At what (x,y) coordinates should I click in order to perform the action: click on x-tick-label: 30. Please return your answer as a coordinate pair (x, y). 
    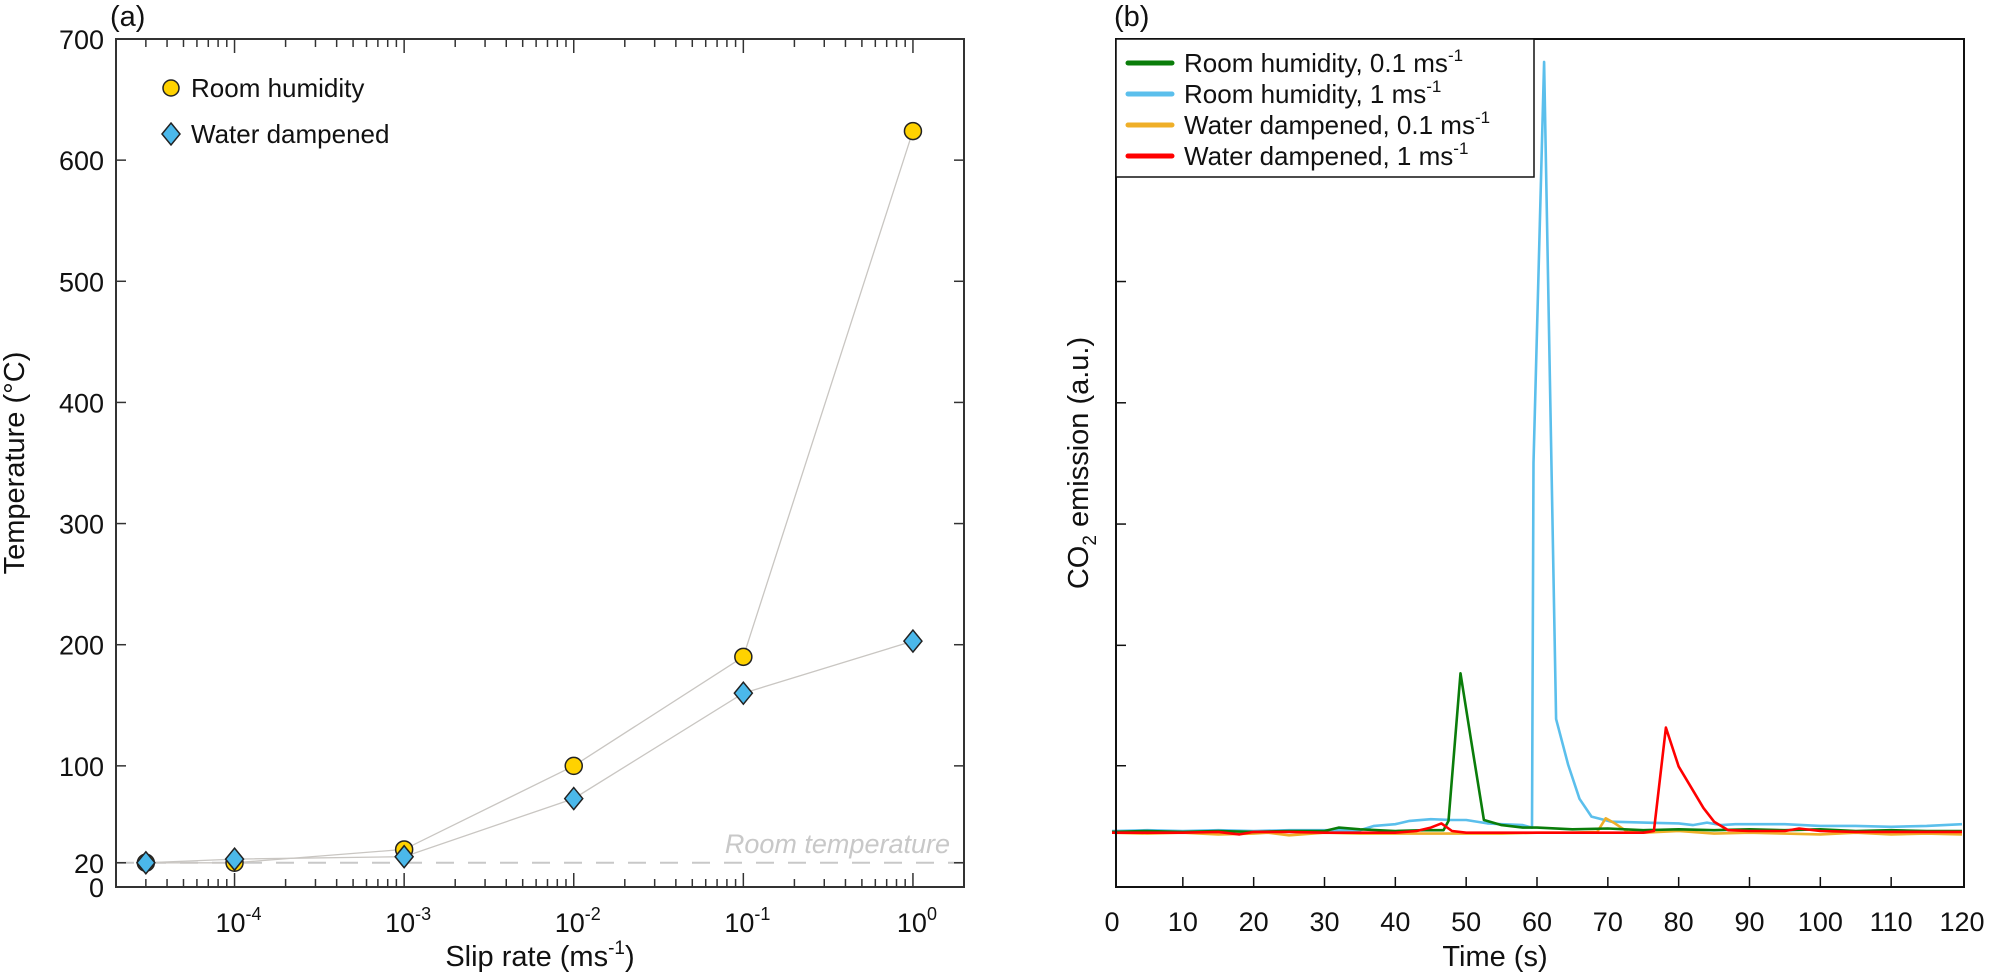
    Looking at the image, I should click on (1324, 922).